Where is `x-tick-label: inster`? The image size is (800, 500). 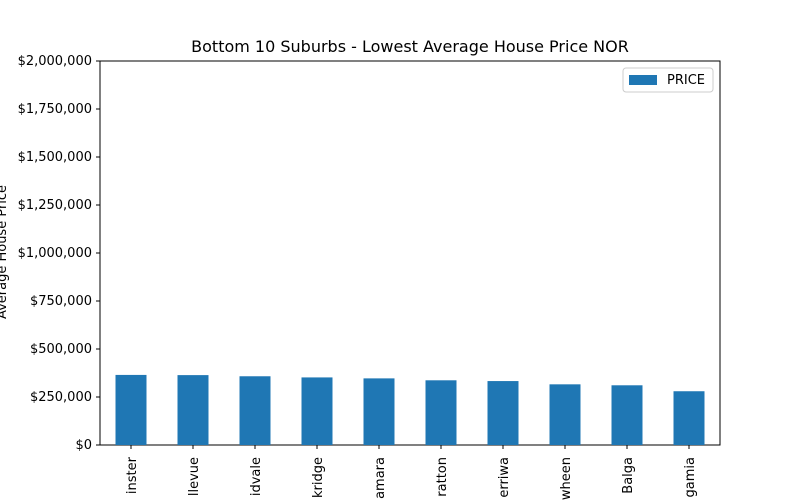
x-tick-label: inster is located at coordinates (132, 475).